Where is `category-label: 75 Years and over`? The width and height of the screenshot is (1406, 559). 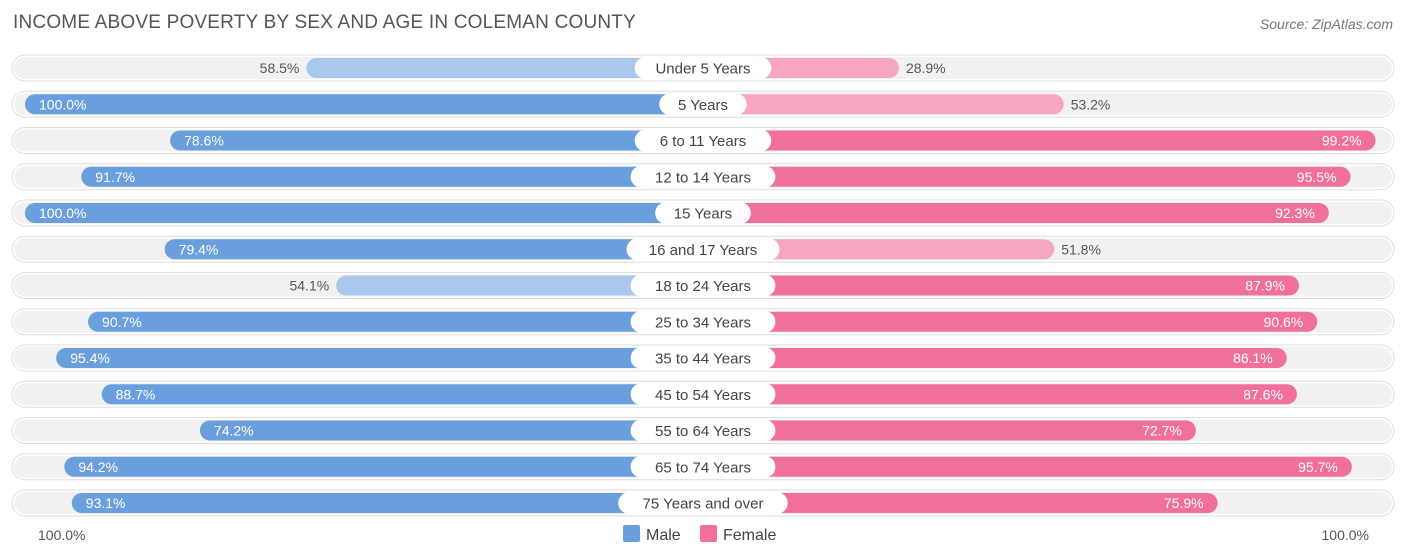
category-label: 75 Years and over is located at coordinates (703, 504).